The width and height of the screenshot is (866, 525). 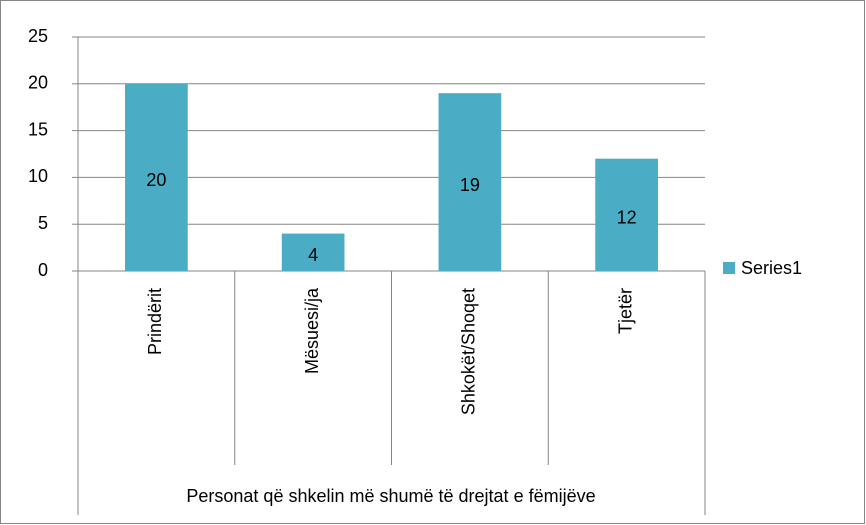 I want to click on y-tick-label: 0, so click(x=43, y=270).